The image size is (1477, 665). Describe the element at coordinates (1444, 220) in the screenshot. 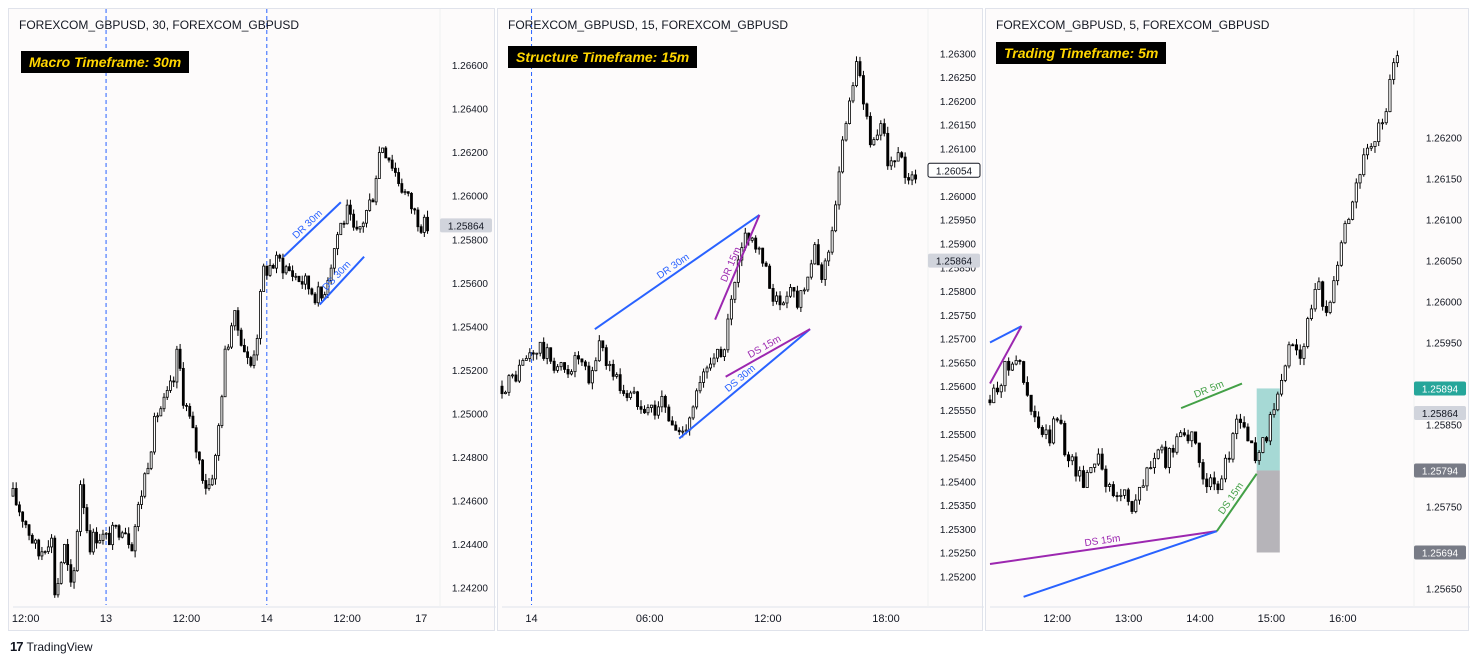

I see `y-tick-label: 1.26100` at that location.